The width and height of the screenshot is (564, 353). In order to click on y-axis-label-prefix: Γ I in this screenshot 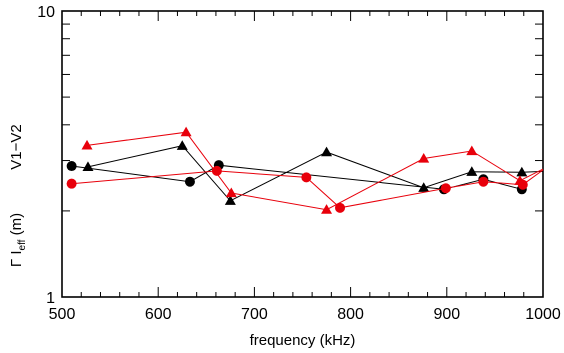, I will do `click(16, 258)`.